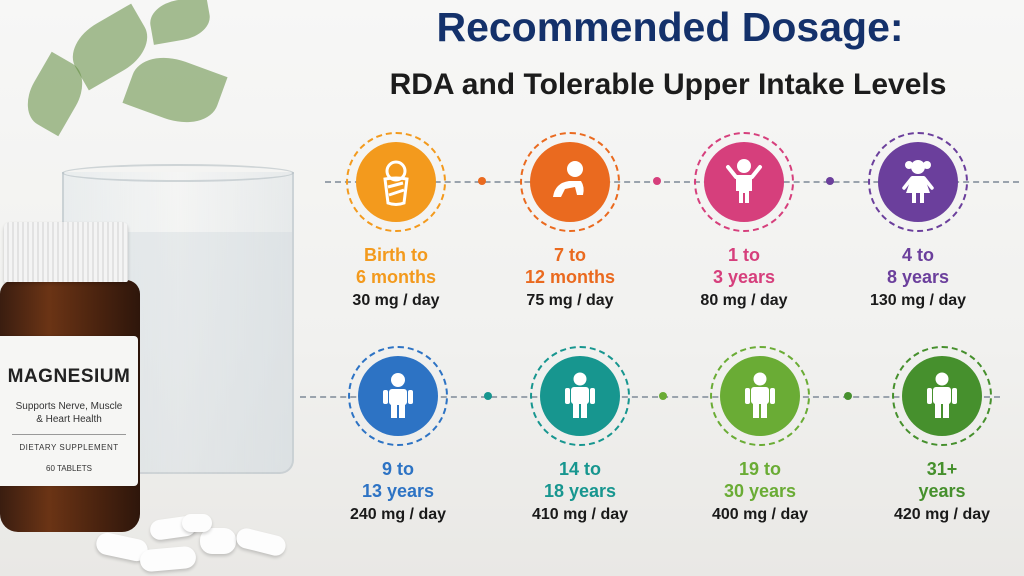  What do you see at coordinates (760, 480) in the screenshot?
I see `age-range: 19 to 30 years` at bounding box center [760, 480].